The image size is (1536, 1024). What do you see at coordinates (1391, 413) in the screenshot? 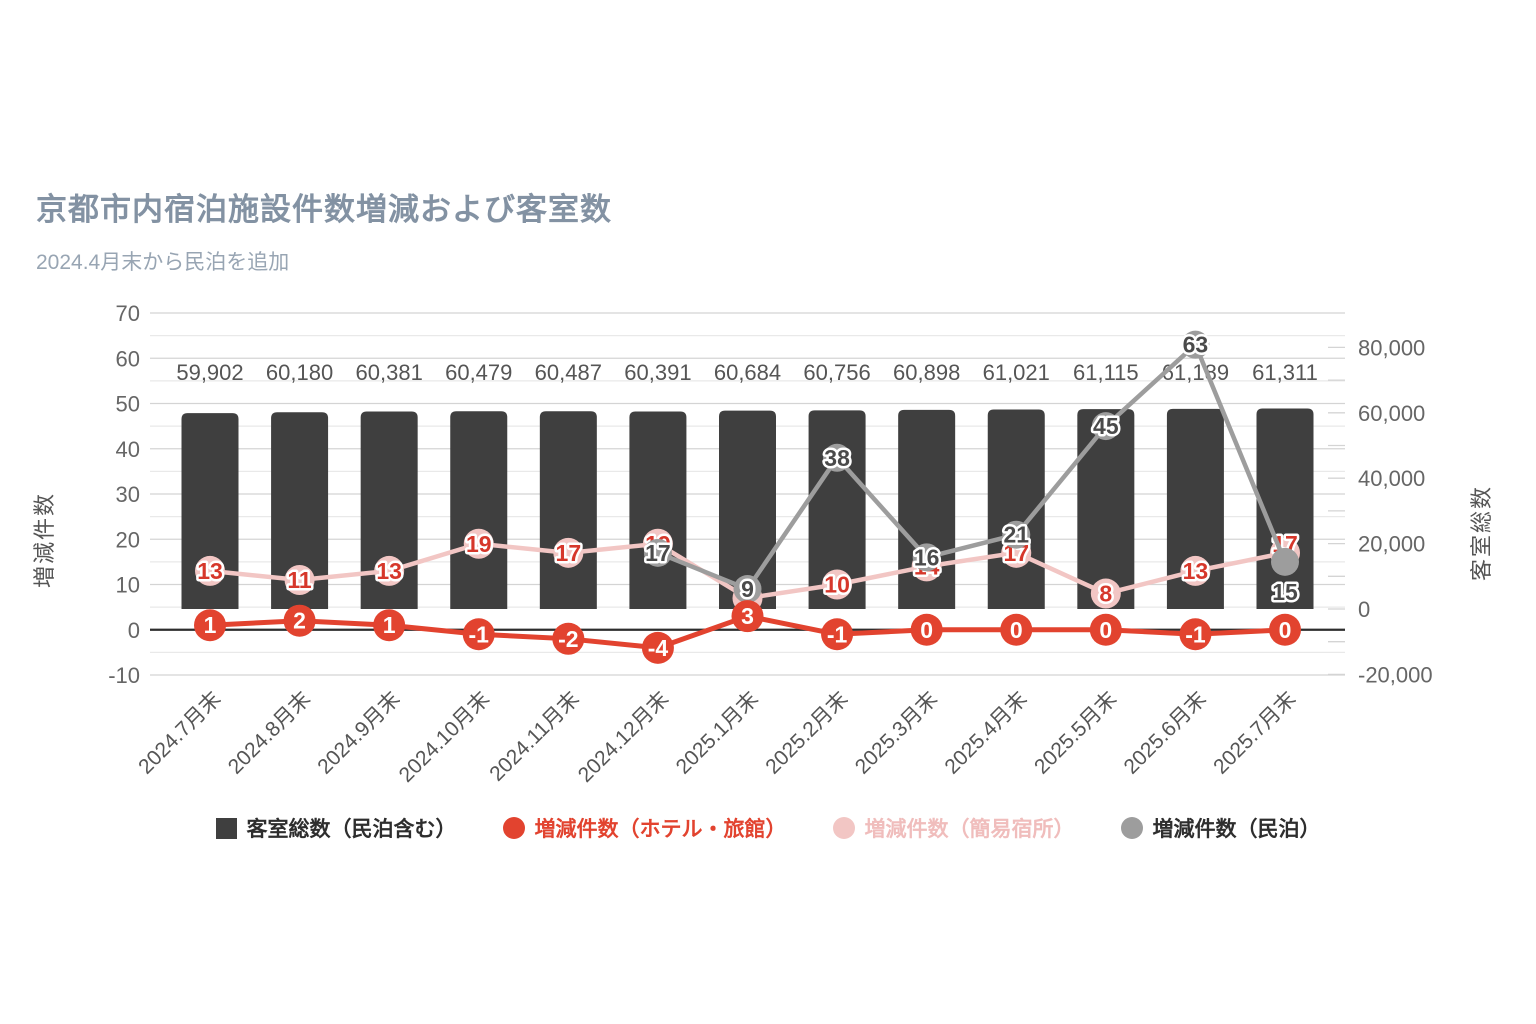
I see `right-axis-tick-label: 60,000` at bounding box center [1391, 413].